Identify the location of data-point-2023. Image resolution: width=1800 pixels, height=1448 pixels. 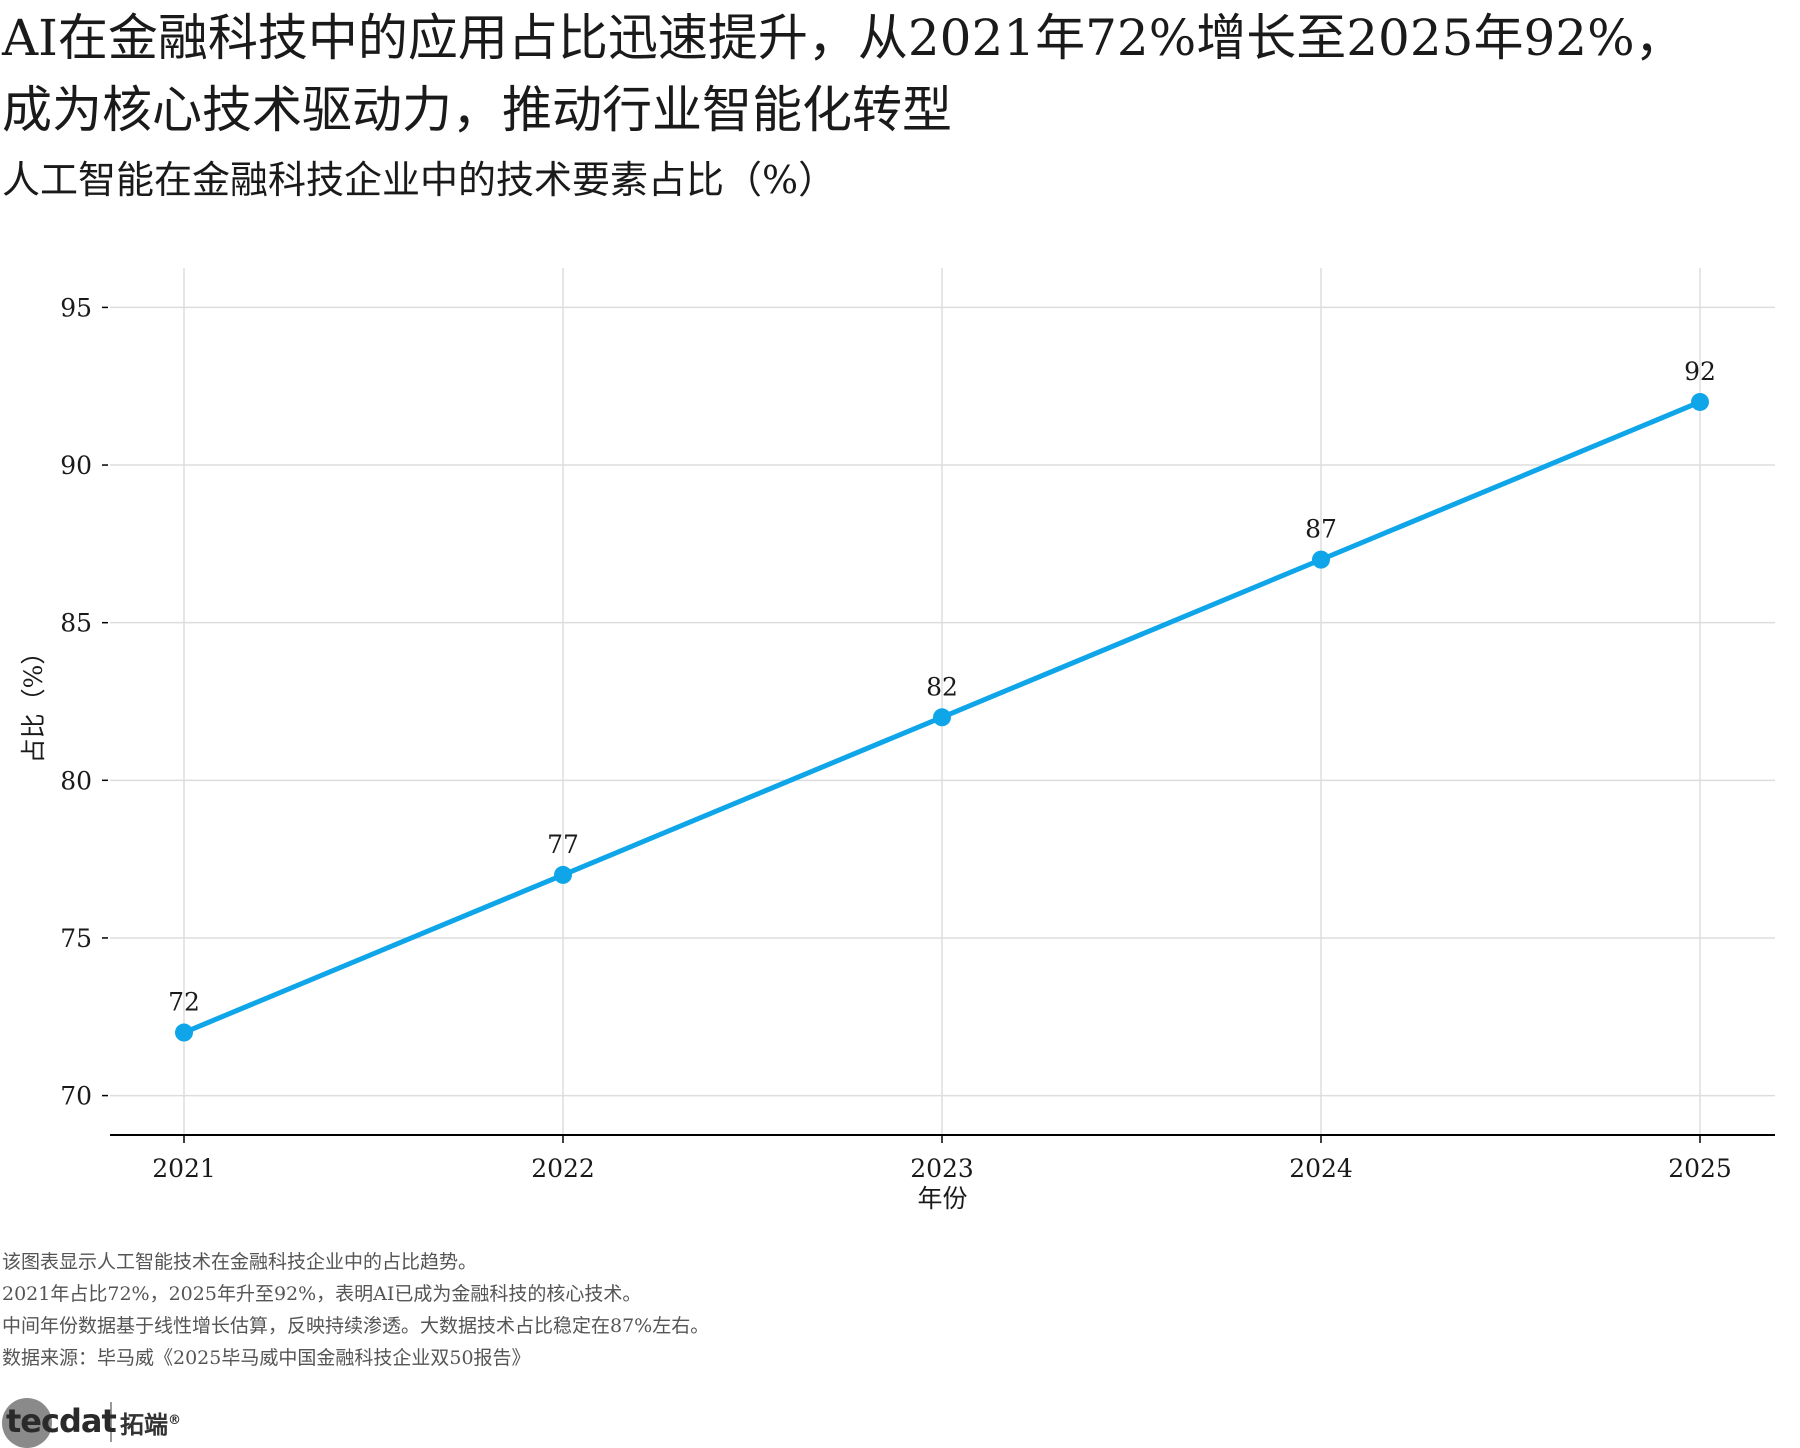
(942, 717).